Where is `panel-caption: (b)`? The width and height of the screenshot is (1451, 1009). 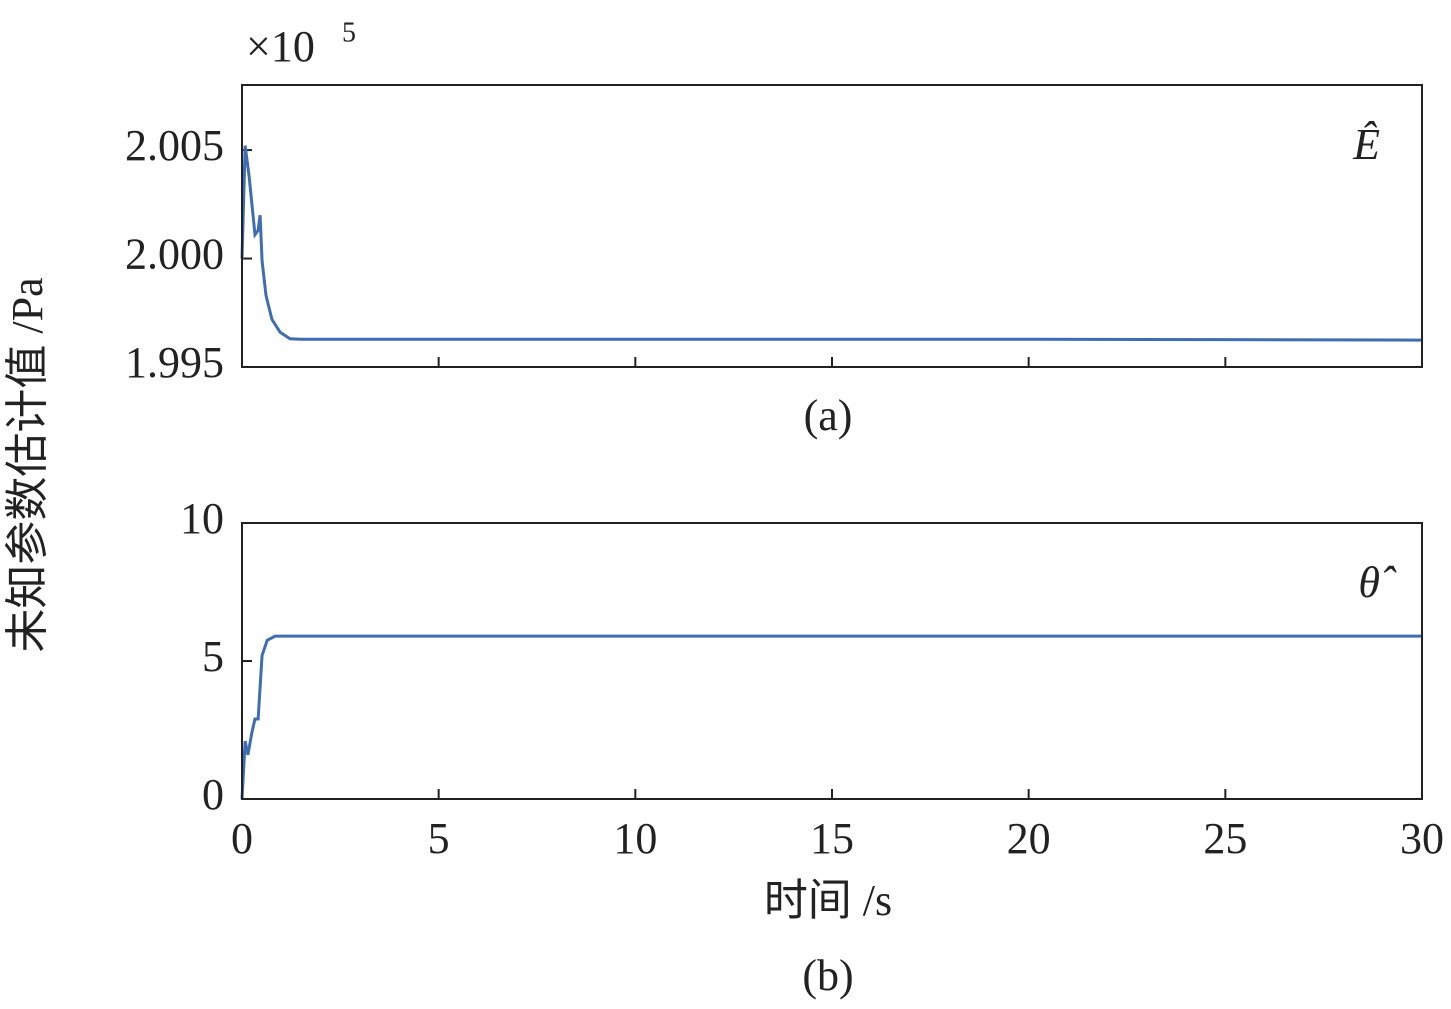
panel-caption: (b) is located at coordinates (827, 975).